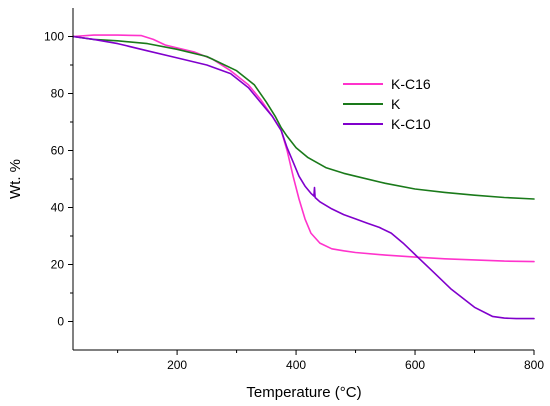 The image size is (550, 406). Describe the element at coordinates (15, 179) in the screenshot. I see `y-axis-title: Wt. %` at that location.